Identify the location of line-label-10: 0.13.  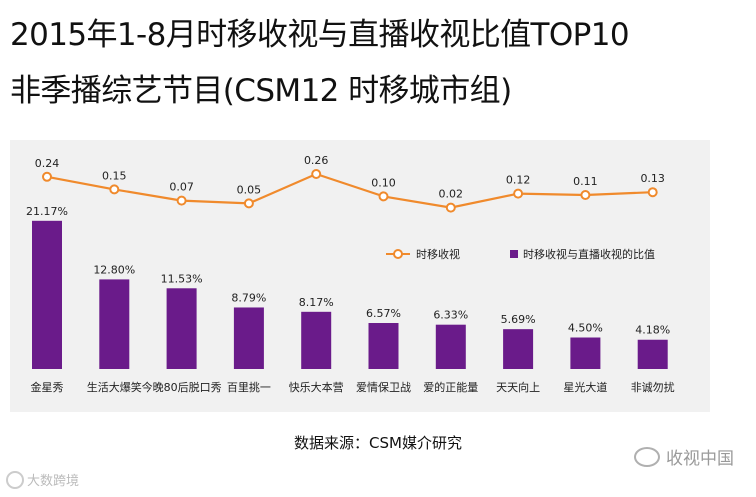
(652, 178).